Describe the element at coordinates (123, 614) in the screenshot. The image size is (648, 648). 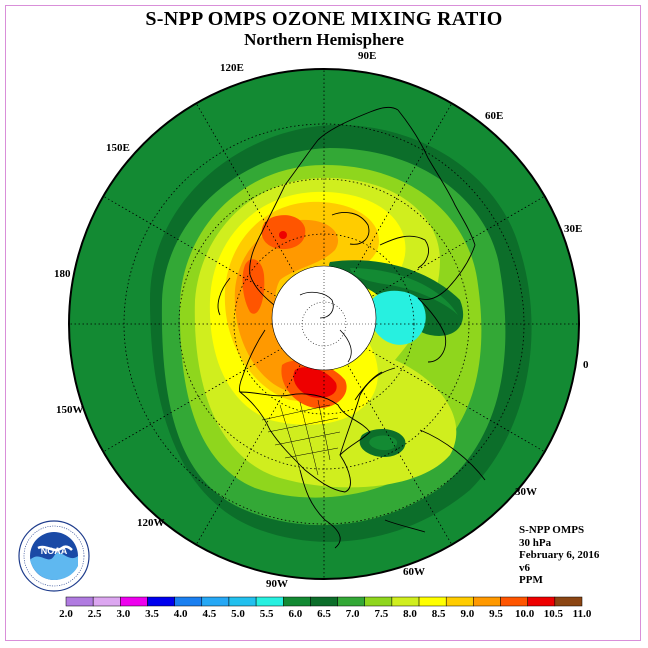
I see `colorbar-tick-label: 3.0` at that location.